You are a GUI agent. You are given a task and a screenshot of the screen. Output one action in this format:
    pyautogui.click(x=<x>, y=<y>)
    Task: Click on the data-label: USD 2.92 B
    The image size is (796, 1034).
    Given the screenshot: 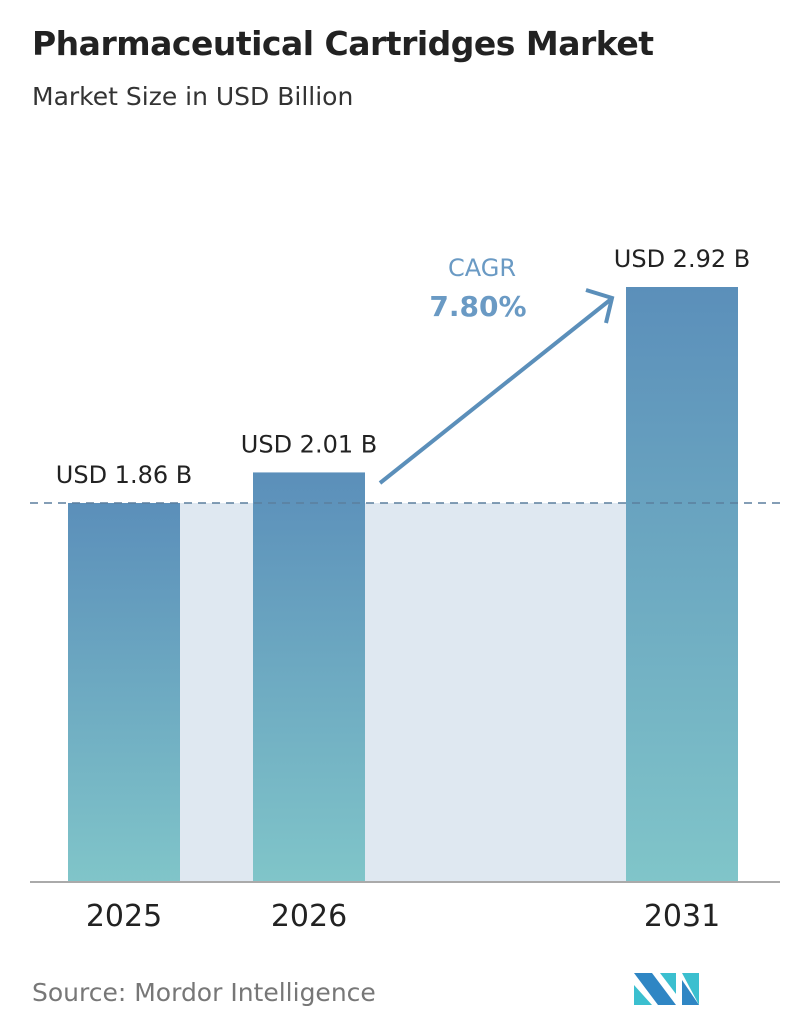 What is the action you would take?
    pyautogui.click(x=682, y=259)
    